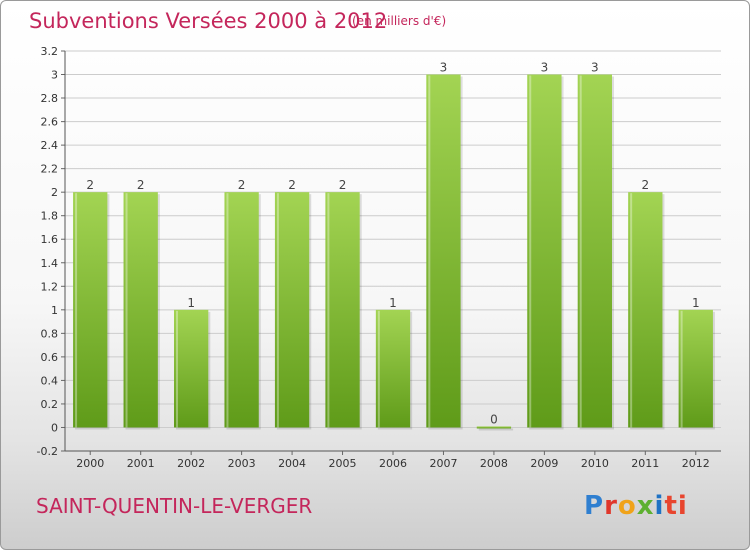  I want to click on y-tick-label: 0, so click(54, 427).